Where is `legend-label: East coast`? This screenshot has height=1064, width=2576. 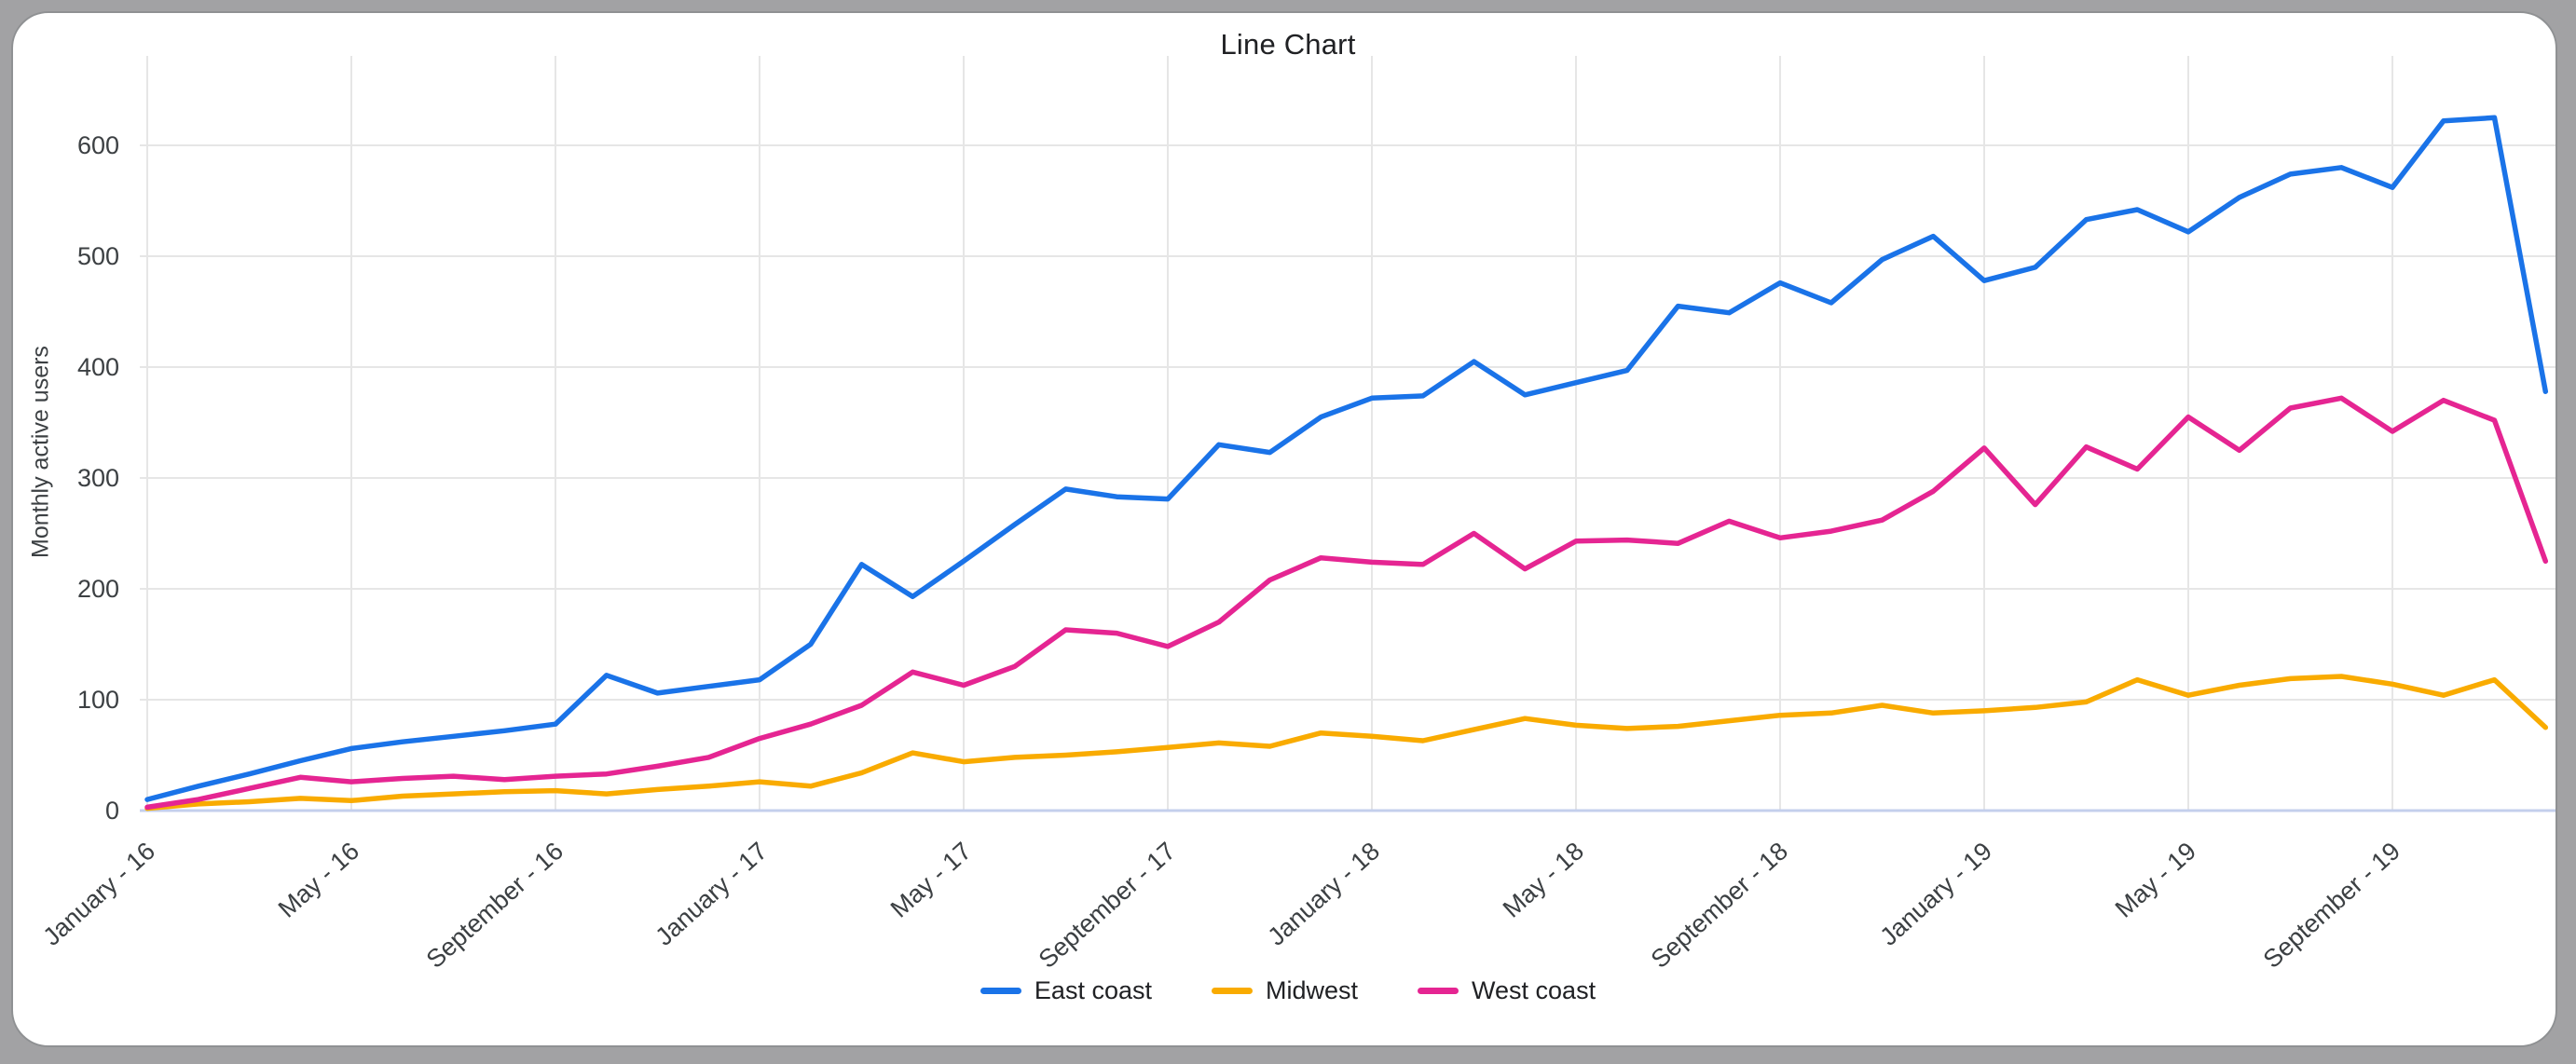
legend-label: East coast is located at coordinates (1093, 990).